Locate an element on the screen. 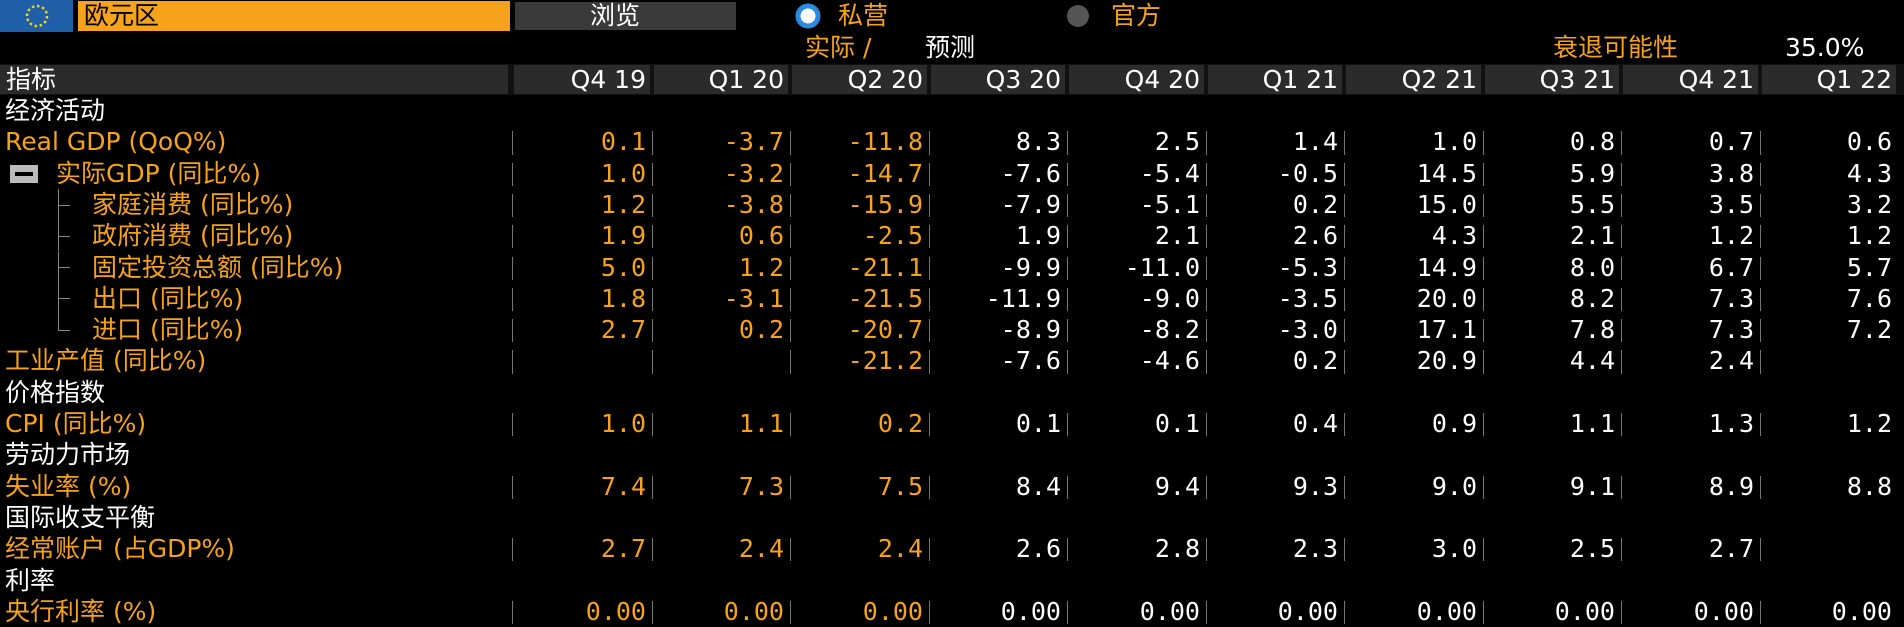 The width and height of the screenshot is (1904, 627). radio-official is located at coordinates (1078, 16).